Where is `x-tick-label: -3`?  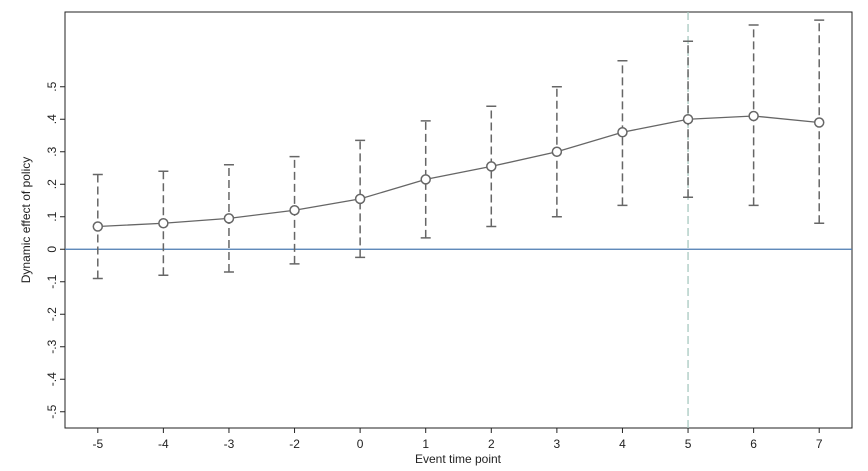 x-tick-label: -3 is located at coordinates (229, 444).